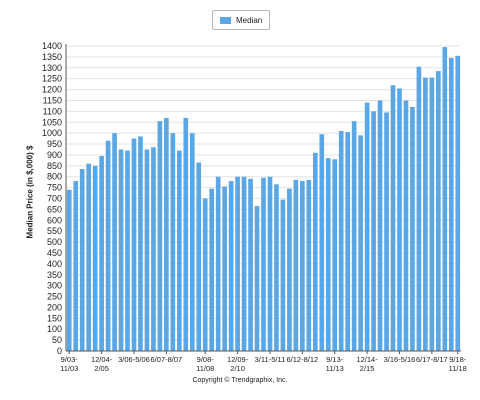 Image resolution: width=480 pixels, height=400 pixels. I want to click on y-tick-label: 500, so click(54, 242).